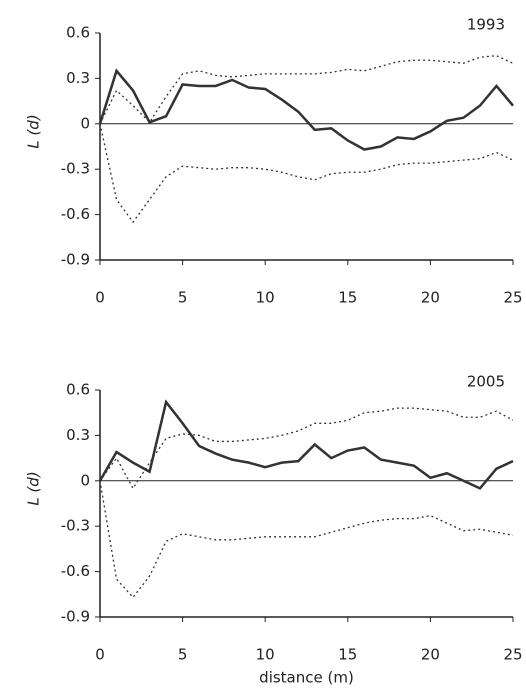  Describe the element at coordinates (306, 678) in the screenshot. I see `x-axis-label: distance (m)` at that location.